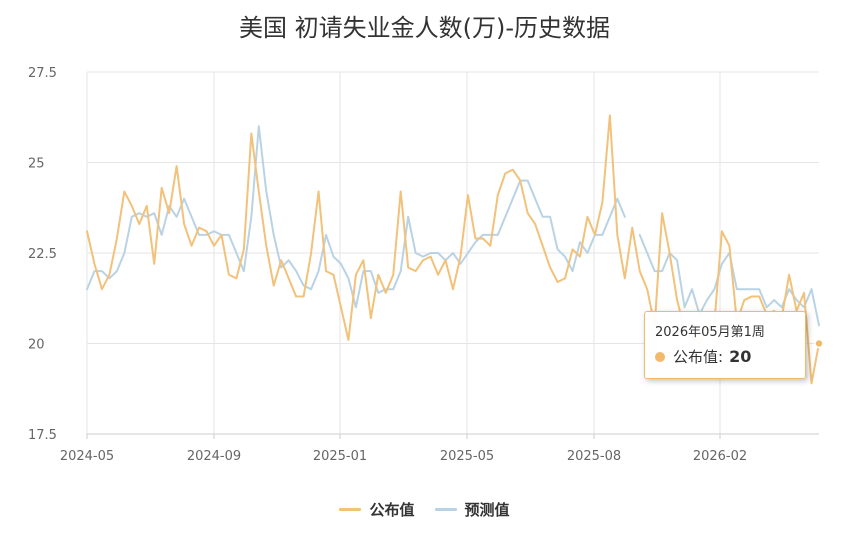 This screenshot has width=849, height=537. What do you see at coordinates (698, 357) in the screenshot?
I see `tooltip-series-name: 公布值:` at bounding box center [698, 357].